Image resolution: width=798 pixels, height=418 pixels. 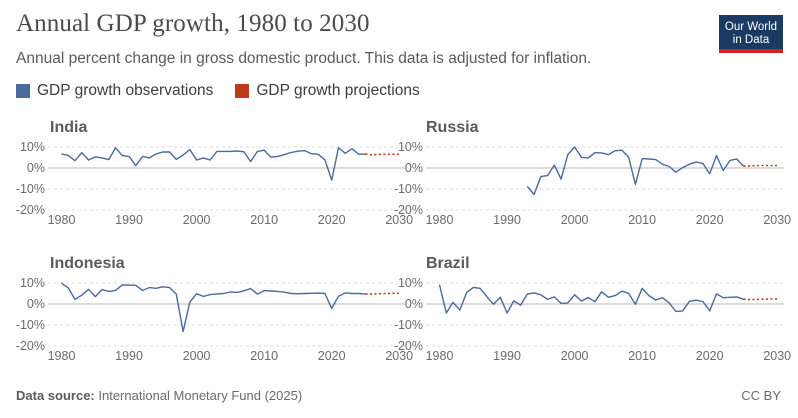 I want to click on license: CC BY, so click(x=761, y=395).